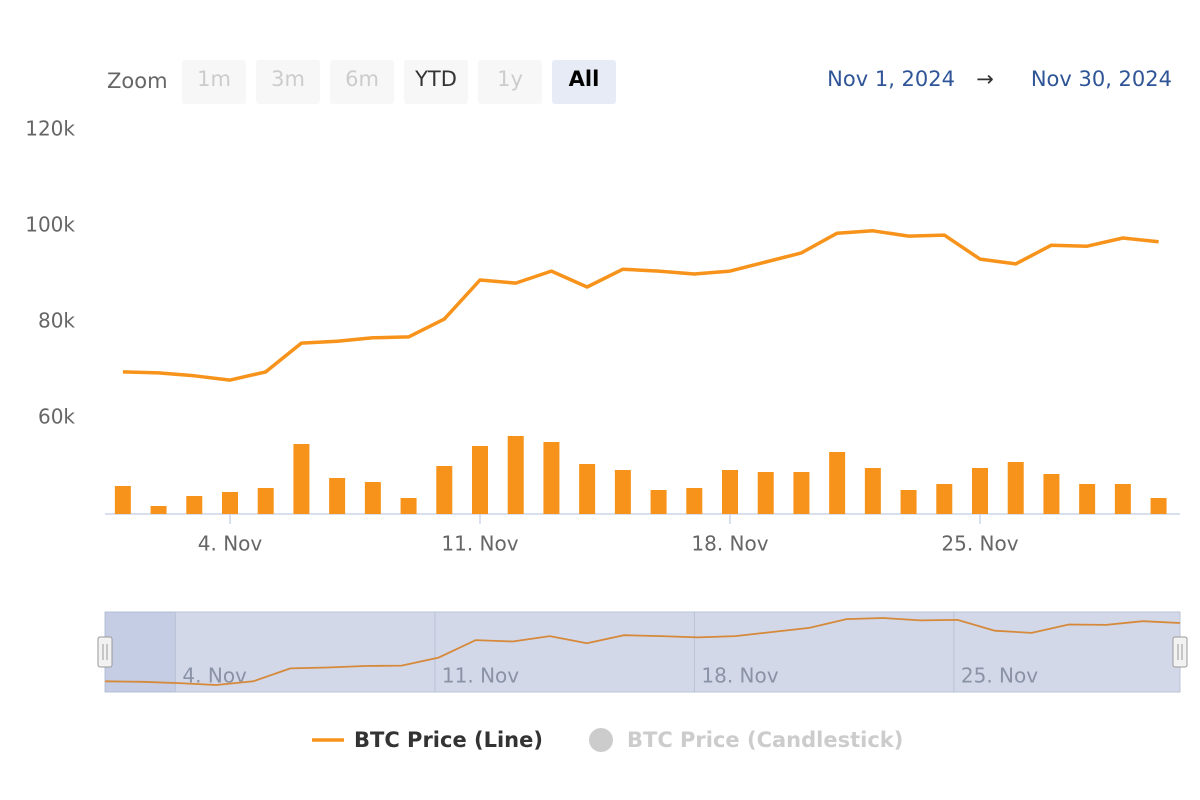 The height and width of the screenshot is (800, 1200). What do you see at coordinates (288, 79) in the screenshot?
I see `zoom-button-label: 3m` at bounding box center [288, 79].